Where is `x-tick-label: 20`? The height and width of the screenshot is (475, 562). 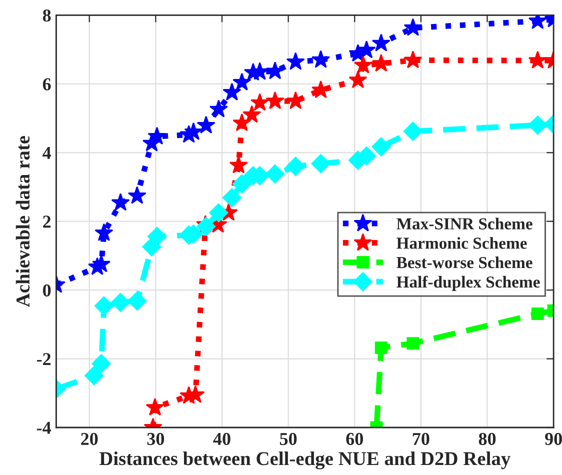 x-tick-label: 20 is located at coordinates (89, 439).